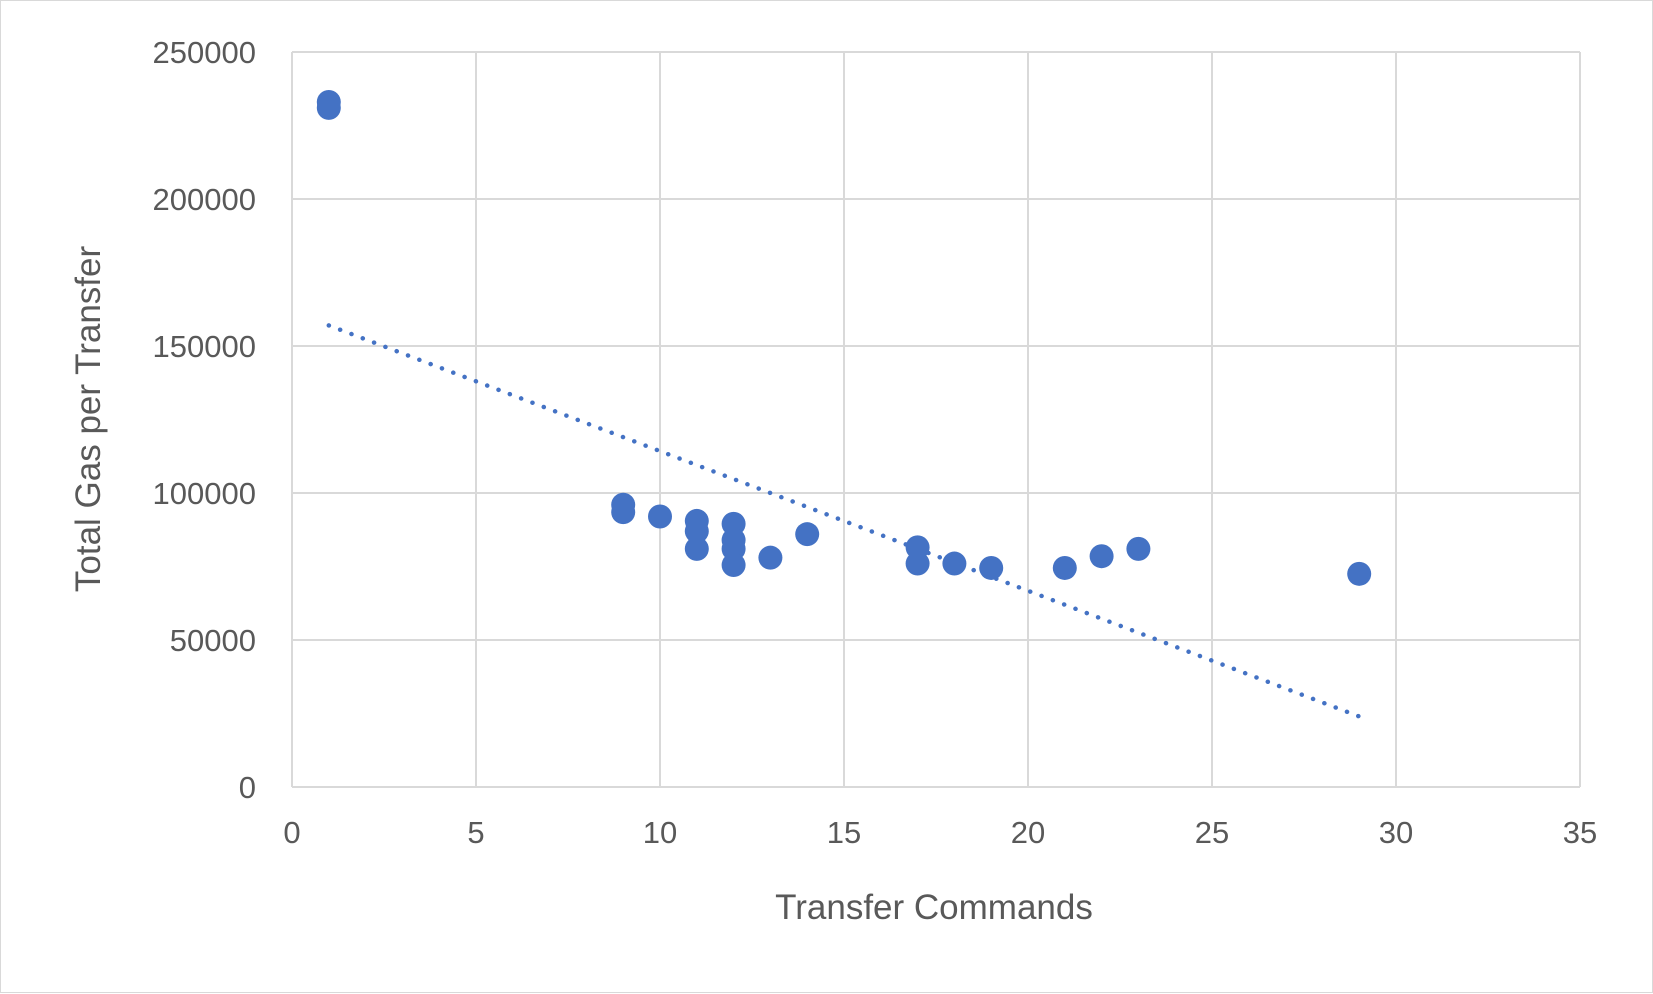  Describe the element at coordinates (940, 832) in the screenshot. I see `x-axis-tick-labels: 0 5 10 15 20 25 30 35` at that location.